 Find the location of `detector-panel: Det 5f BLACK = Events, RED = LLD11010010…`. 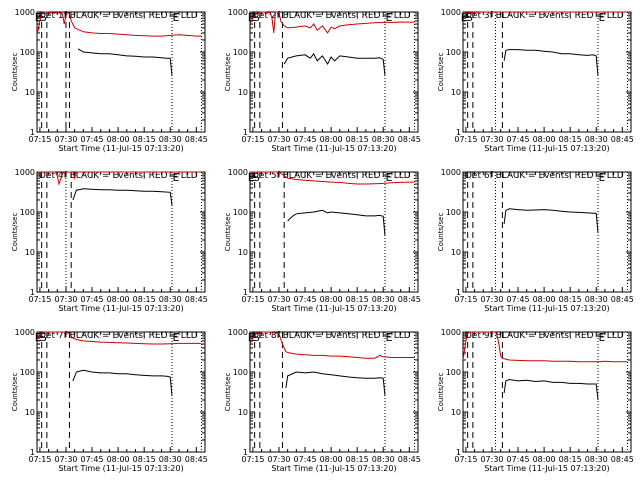

detector-panel: Det 5f BLACK = Events, RED = LLD11010010… is located at coordinates (322, 240).